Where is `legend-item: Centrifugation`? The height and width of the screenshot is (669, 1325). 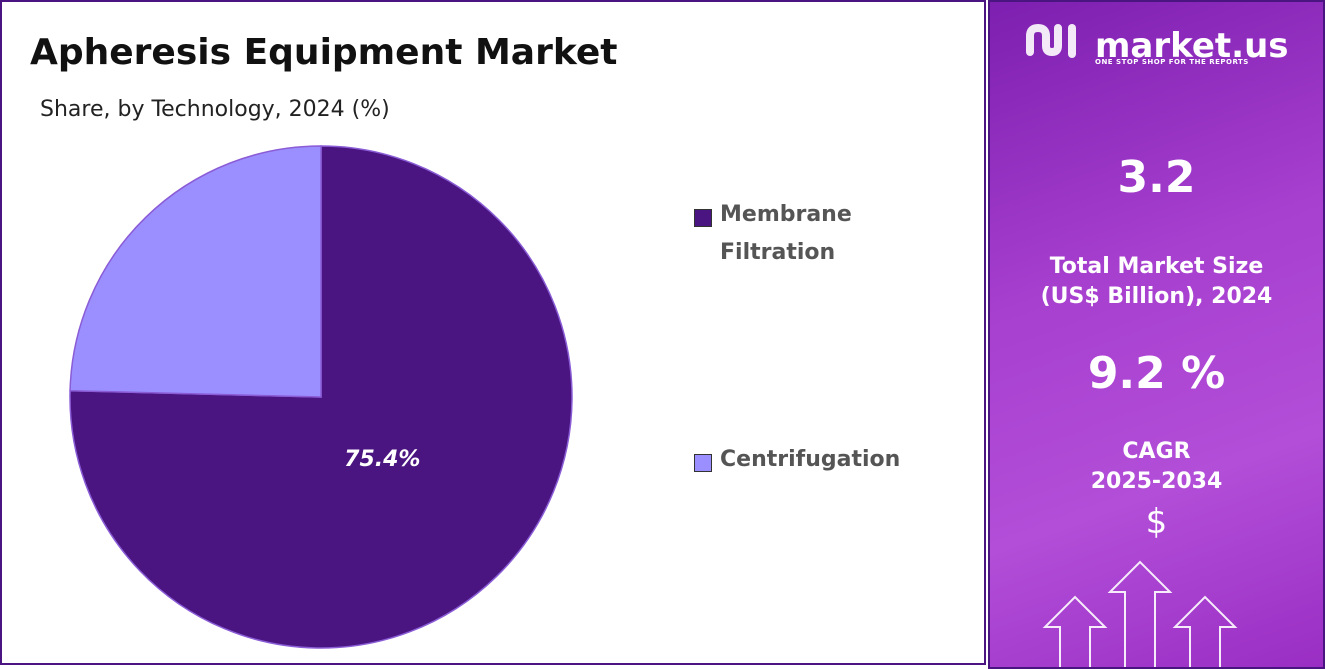 legend-item: Centrifugation is located at coordinates (797, 463).